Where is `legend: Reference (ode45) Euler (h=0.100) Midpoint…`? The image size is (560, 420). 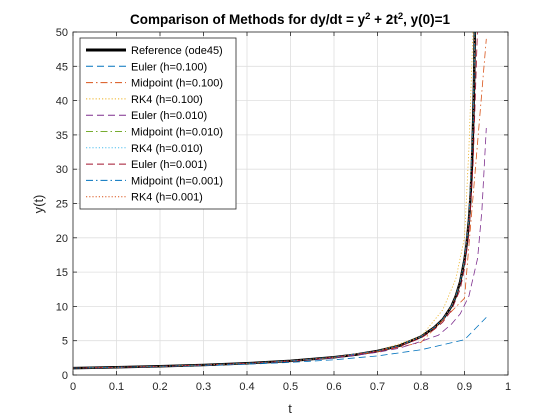 legend: Reference (ode45) Euler (h=0.100) Midpoint… is located at coordinates (158, 123).